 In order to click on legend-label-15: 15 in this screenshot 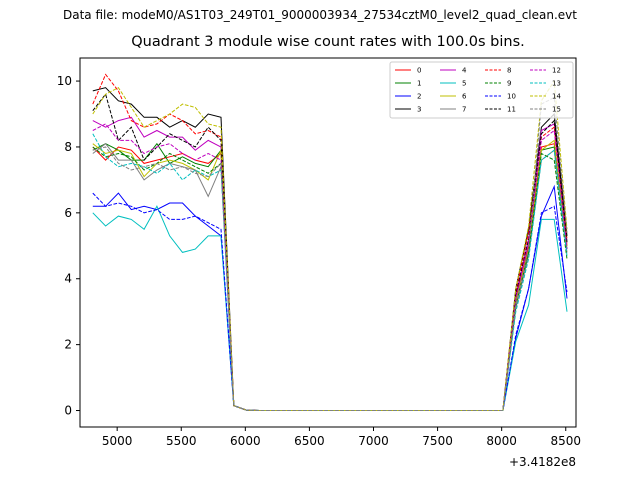, I will do `click(556, 110)`.